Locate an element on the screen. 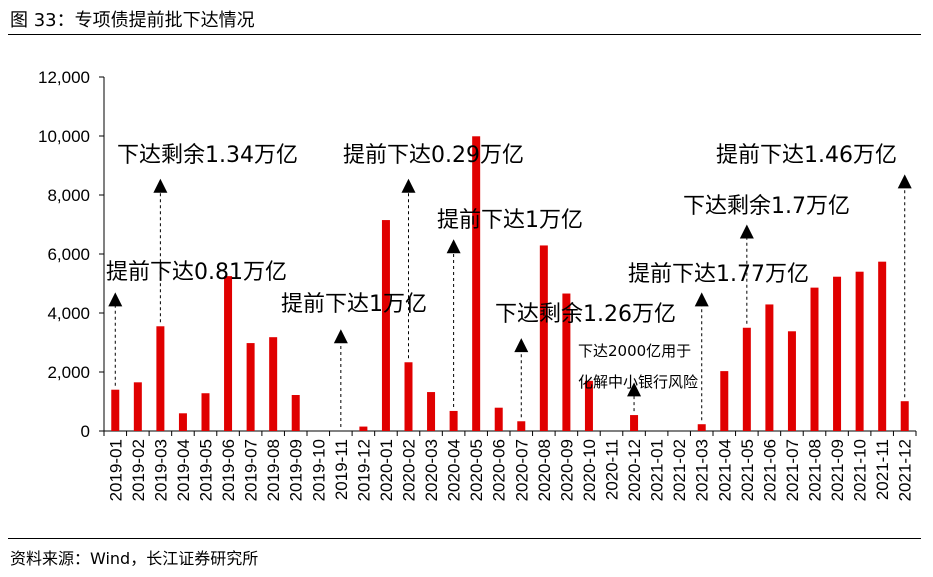  y-tick-label: 8,000 is located at coordinates (68, 195).